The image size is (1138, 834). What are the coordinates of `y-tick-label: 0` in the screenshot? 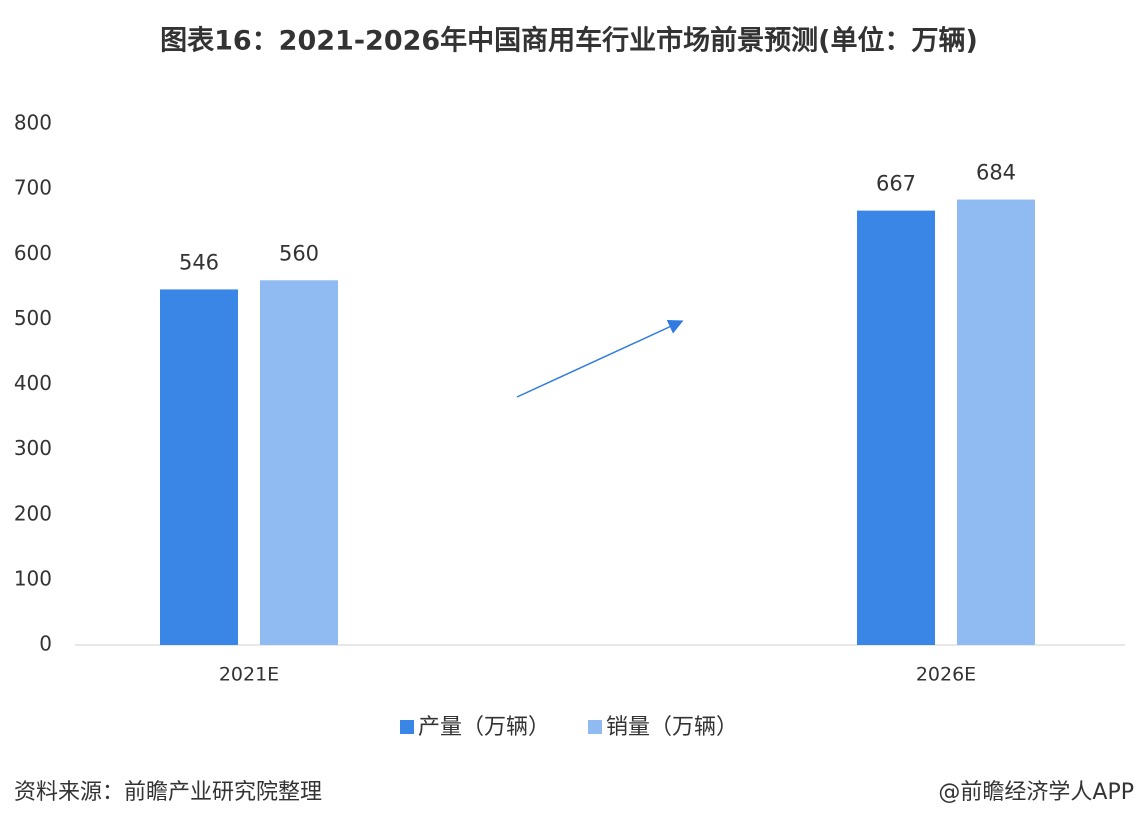 It's located at (45, 644).